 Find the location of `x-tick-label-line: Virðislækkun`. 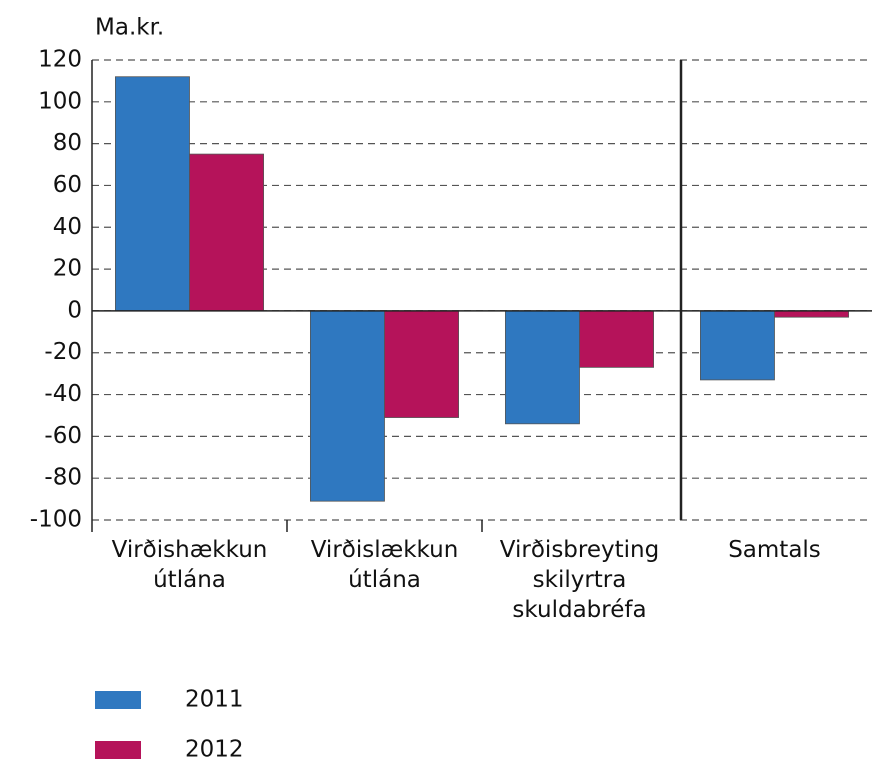

x-tick-label-line: Virðislækkun is located at coordinates (385, 550).